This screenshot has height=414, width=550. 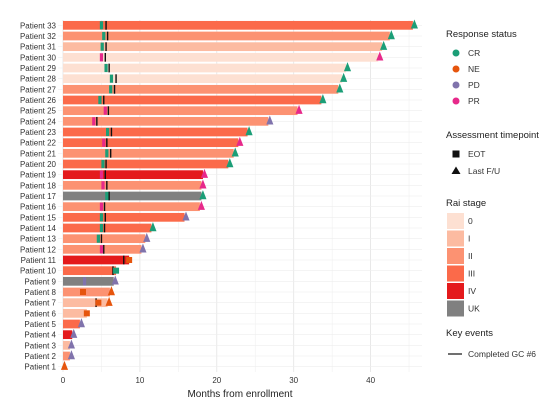 What do you see at coordinates (38, 153) in the screenshot?
I see `patient-label: Patient 21` at bounding box center [38, 153].